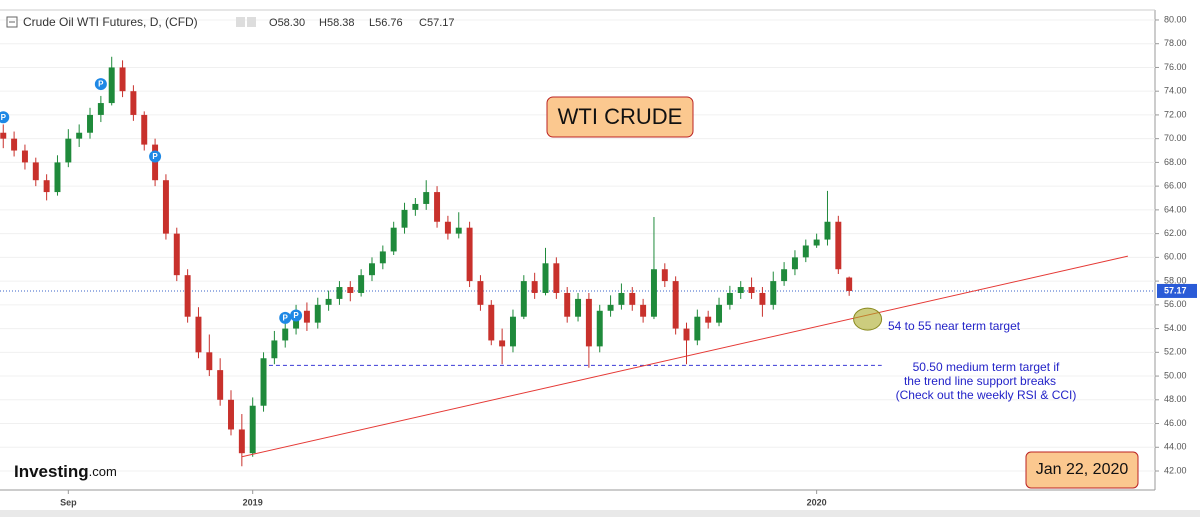 The image size is (1200, 517). I want to click on header-ohlc: L56.76, so click(386, 23).